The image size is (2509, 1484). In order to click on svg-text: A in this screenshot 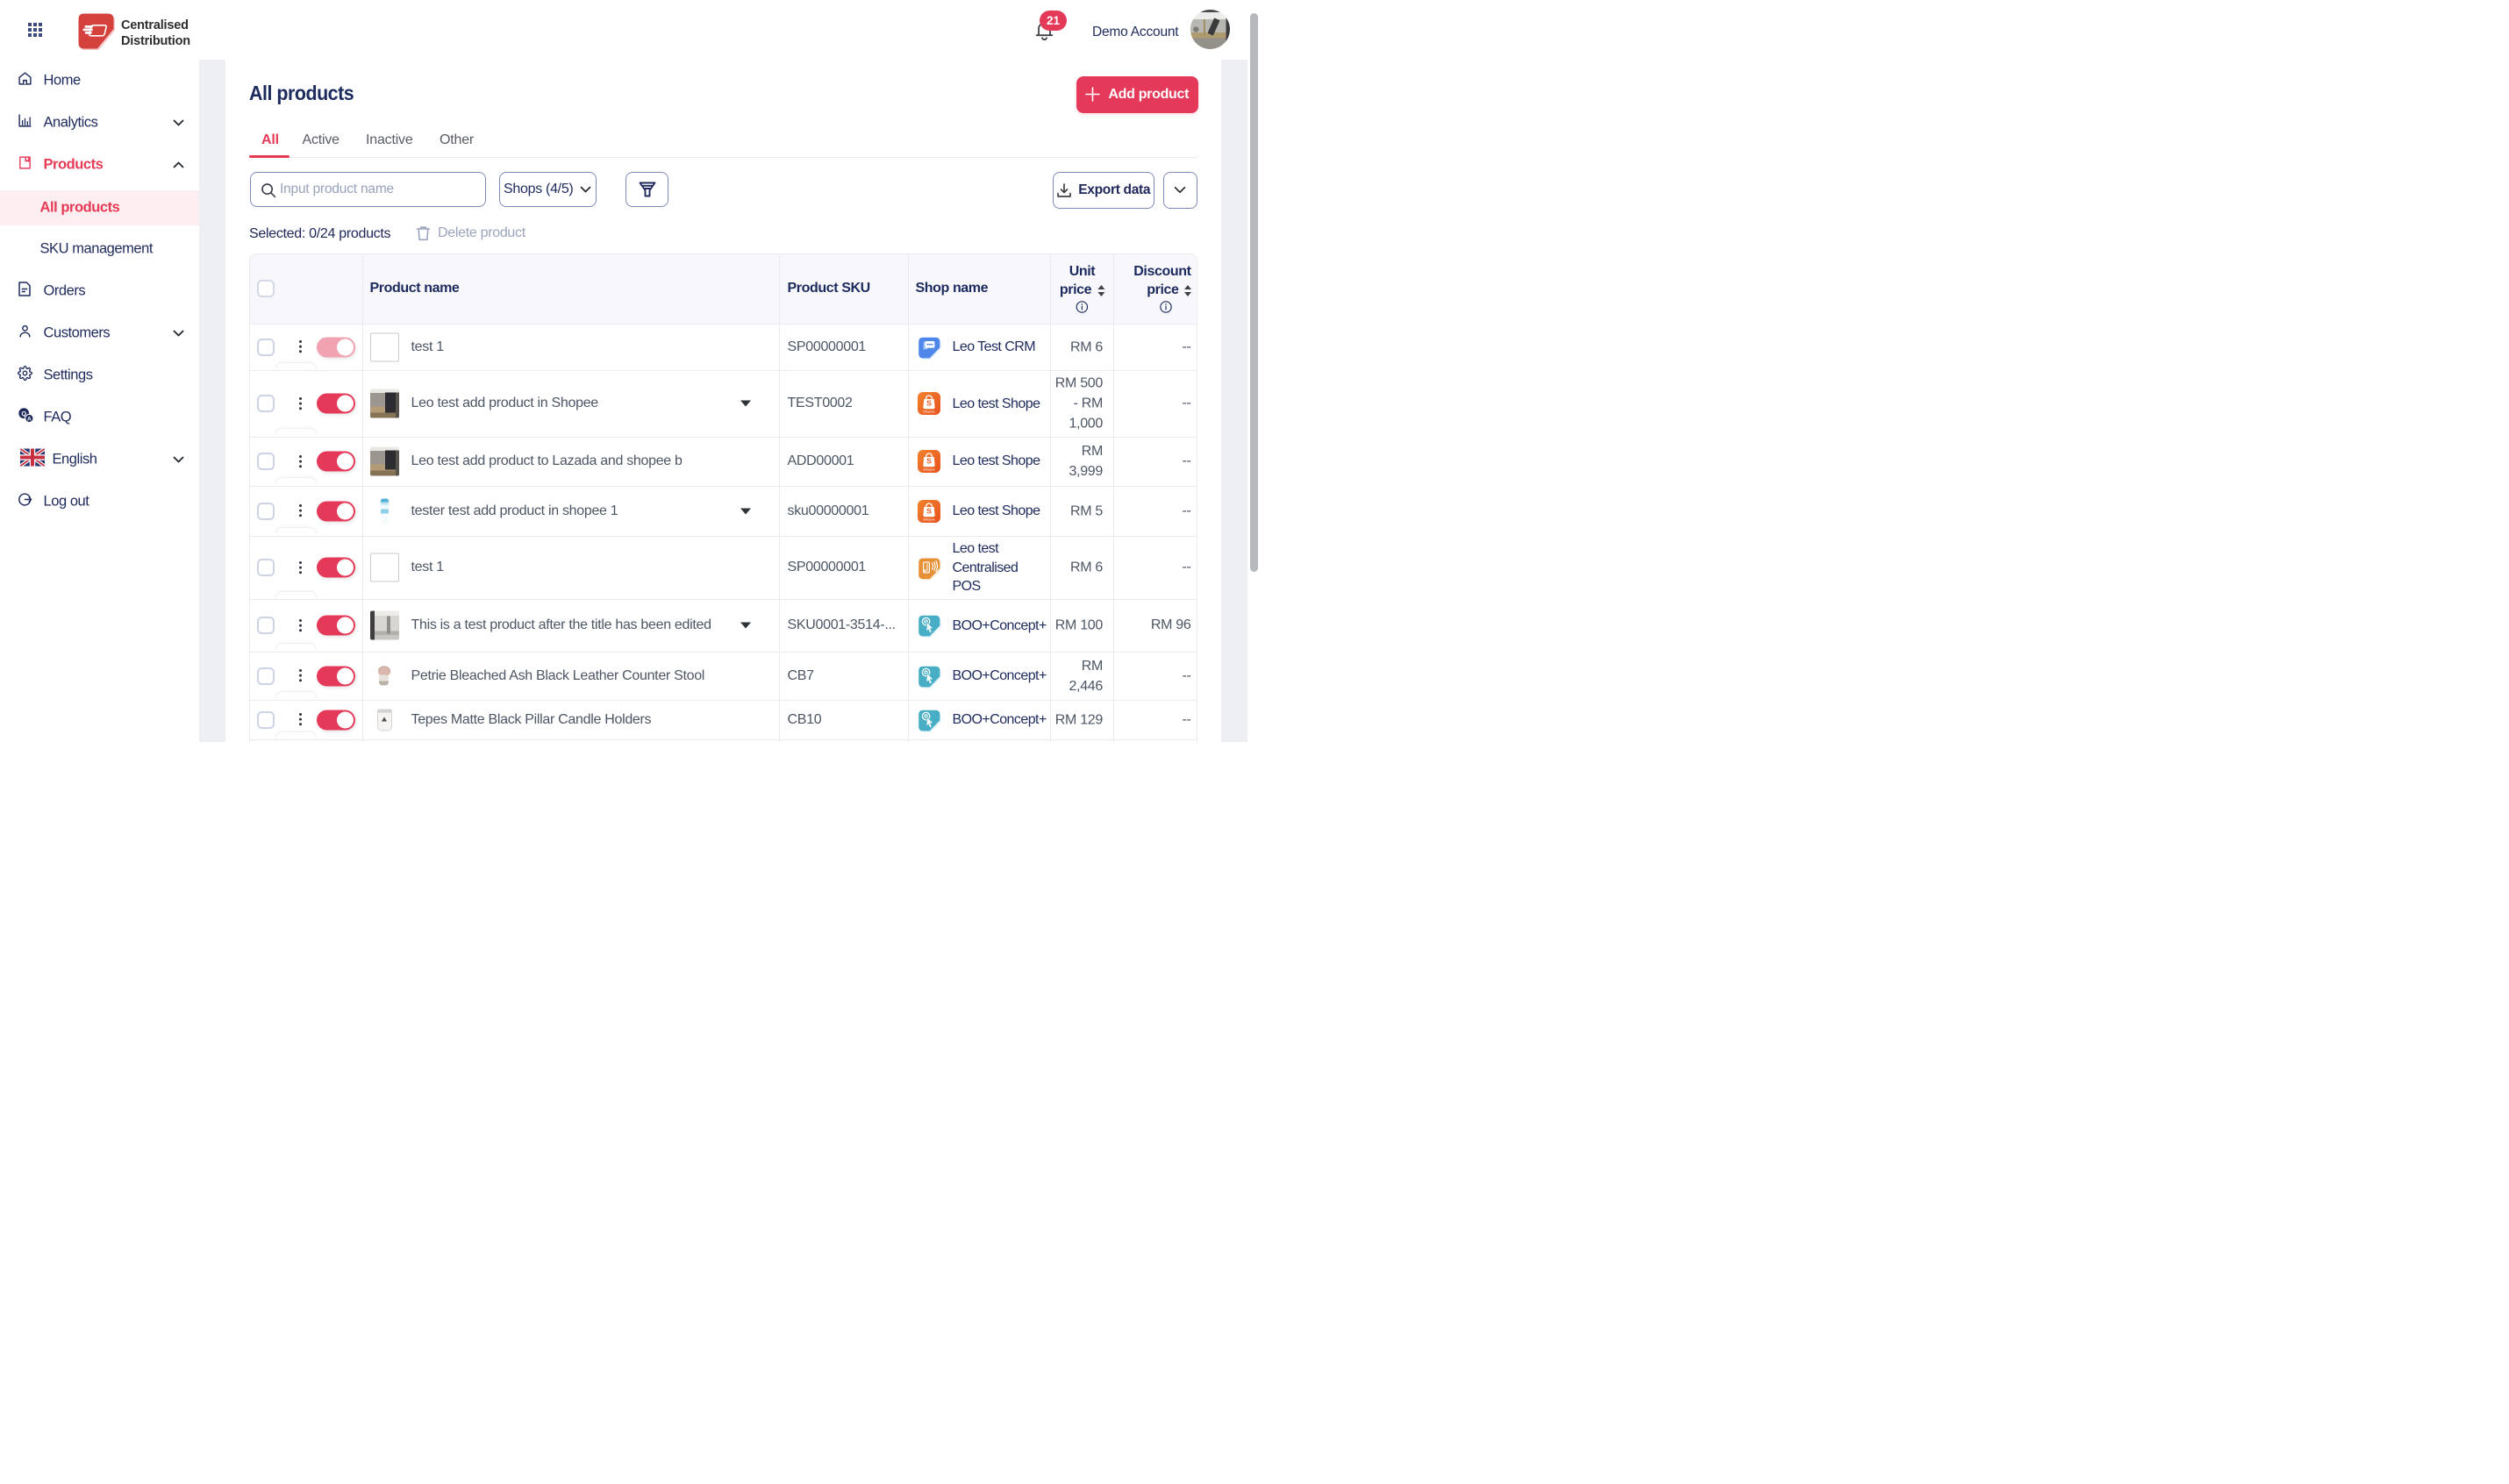, I will do `click(29, 419)`.